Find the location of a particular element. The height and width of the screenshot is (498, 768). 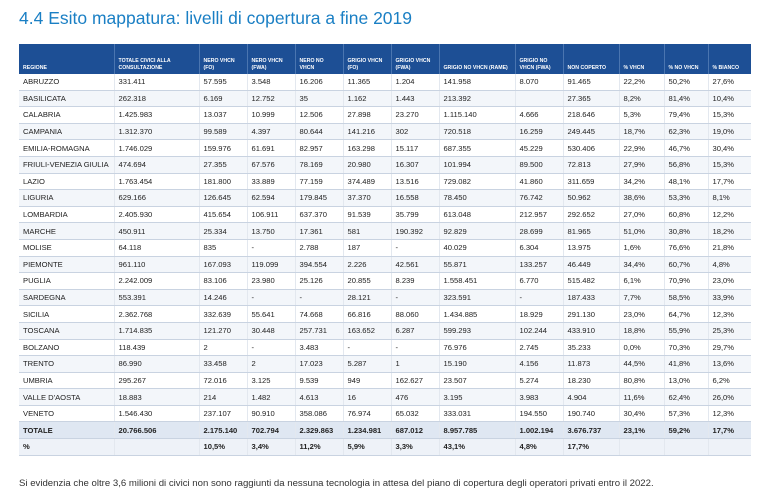

table-cell: 5,9% is located at coordinates (367, 447).